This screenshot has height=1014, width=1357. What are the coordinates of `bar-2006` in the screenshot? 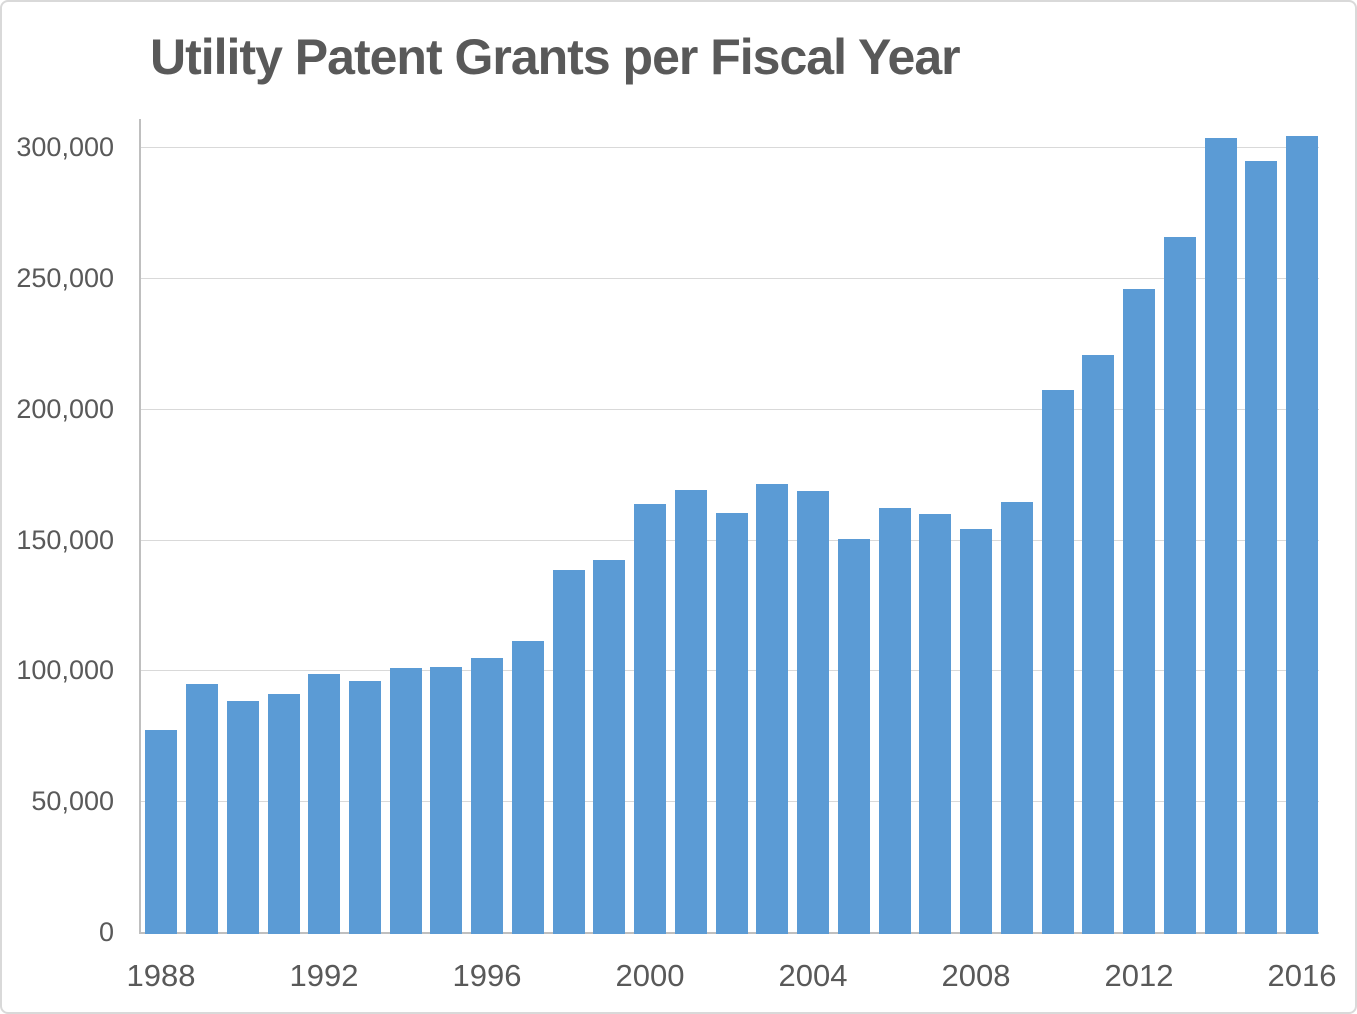 It's located at (895, 721).